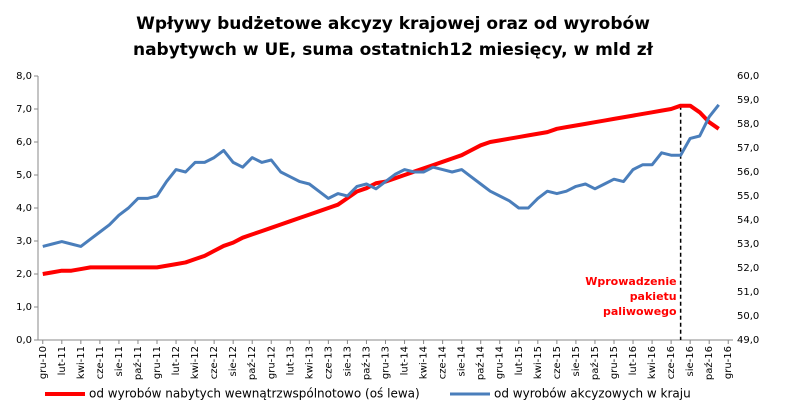 Image resolution: width=786 pixels, height=420 pixels. Describe the element at coordinates (481, 363) in the screenshot. I see `x-tick-label: paź-14` at that location.